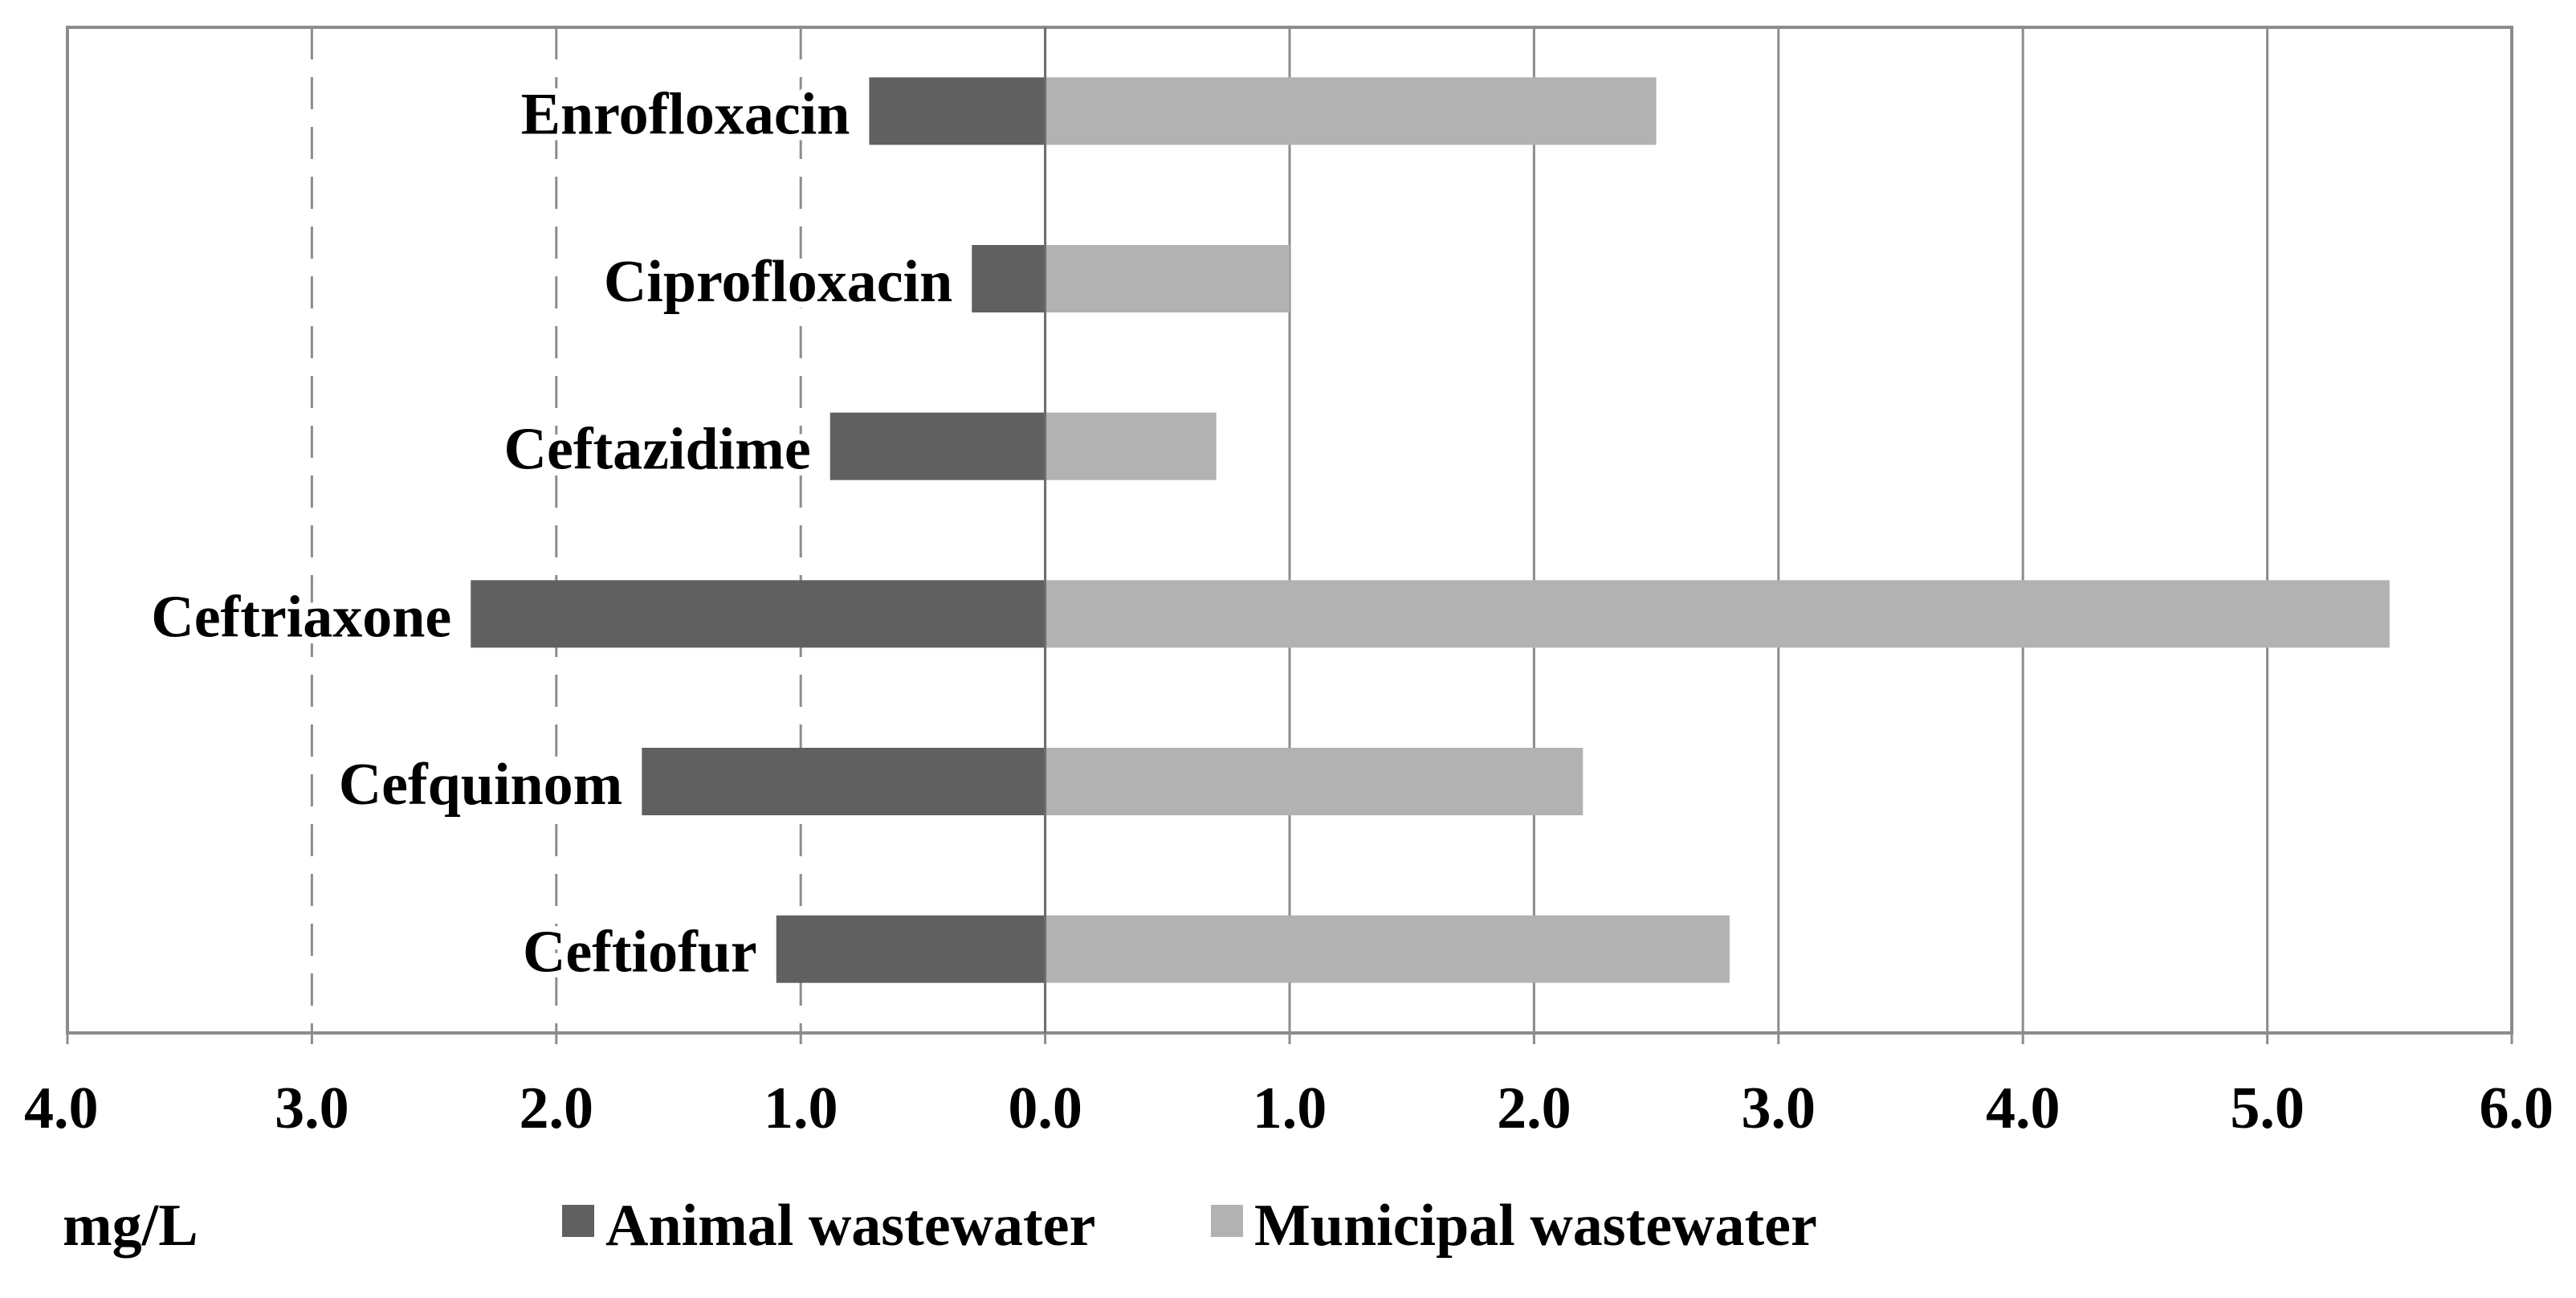 Image resolution: width=2576 pixels, height=1298 pixels. Describe the element at coordinates (685, 114) in the screenshot. I see `category-label: Enrofloxacin` at that location.